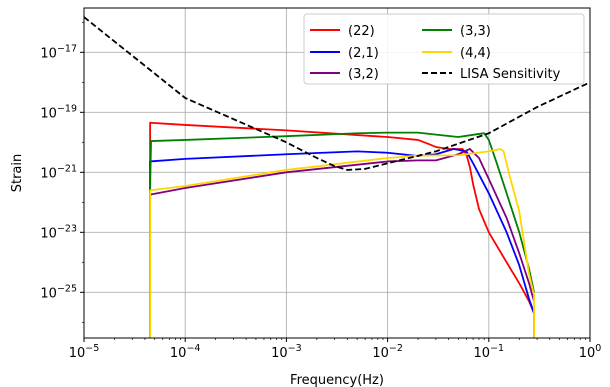  I want to click on x-tick-label: 10⁻³, so click(286, 352).